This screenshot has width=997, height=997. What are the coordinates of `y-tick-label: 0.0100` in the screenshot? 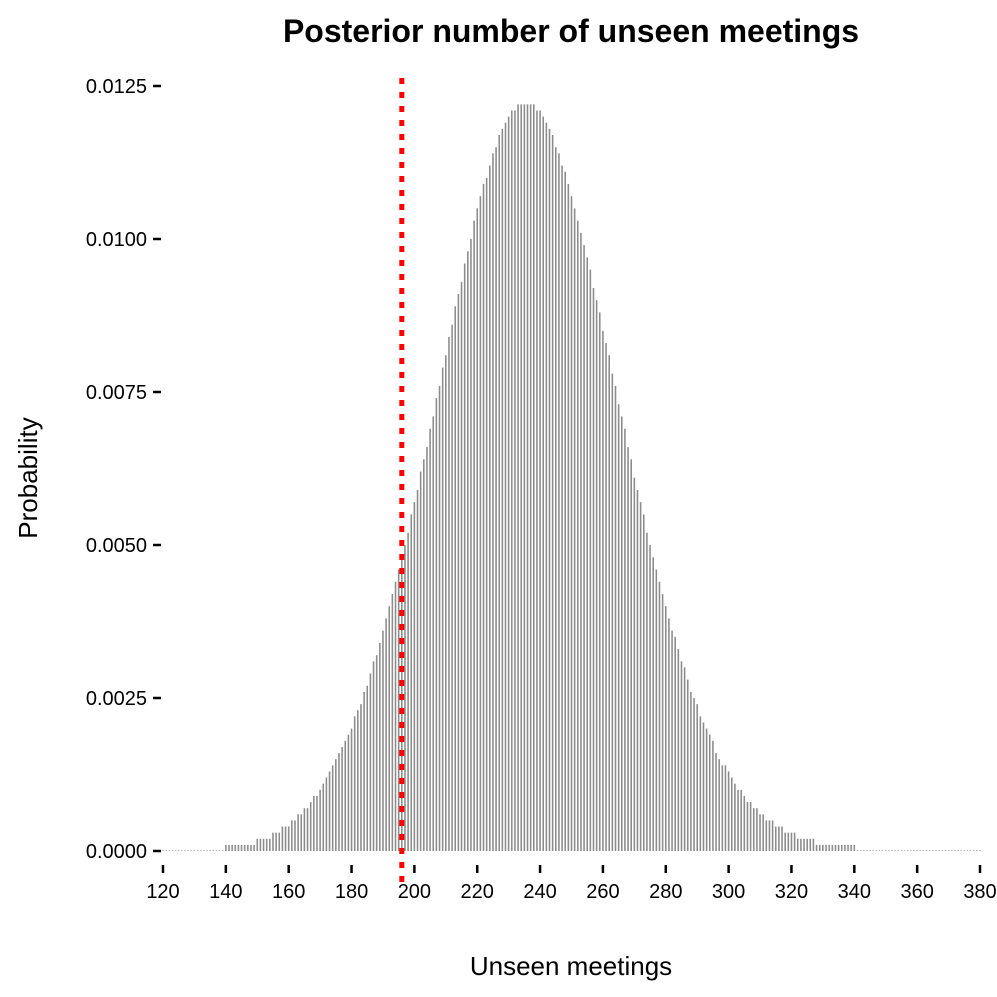 It's located at (116, 240).